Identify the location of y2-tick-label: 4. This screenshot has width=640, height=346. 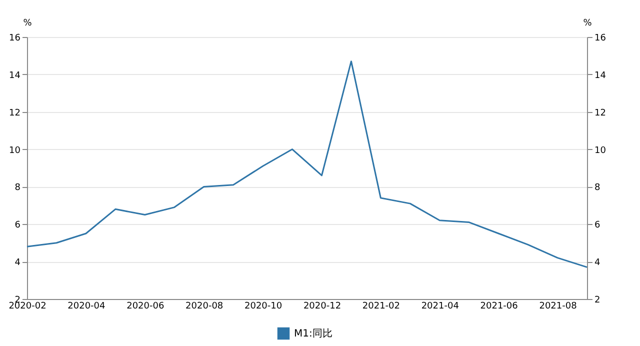
(597, 263).